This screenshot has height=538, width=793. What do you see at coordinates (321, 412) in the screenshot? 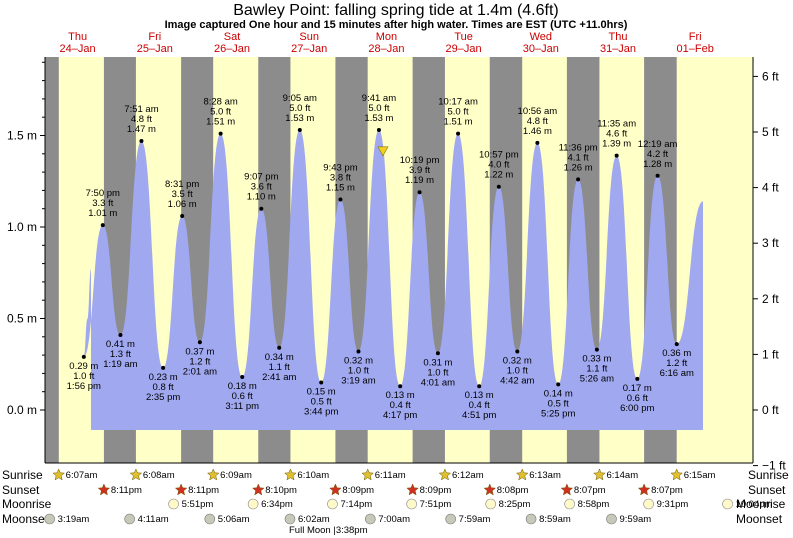
I see `low-tide-label: 3:44 pm` at bounding box center [321, 412].